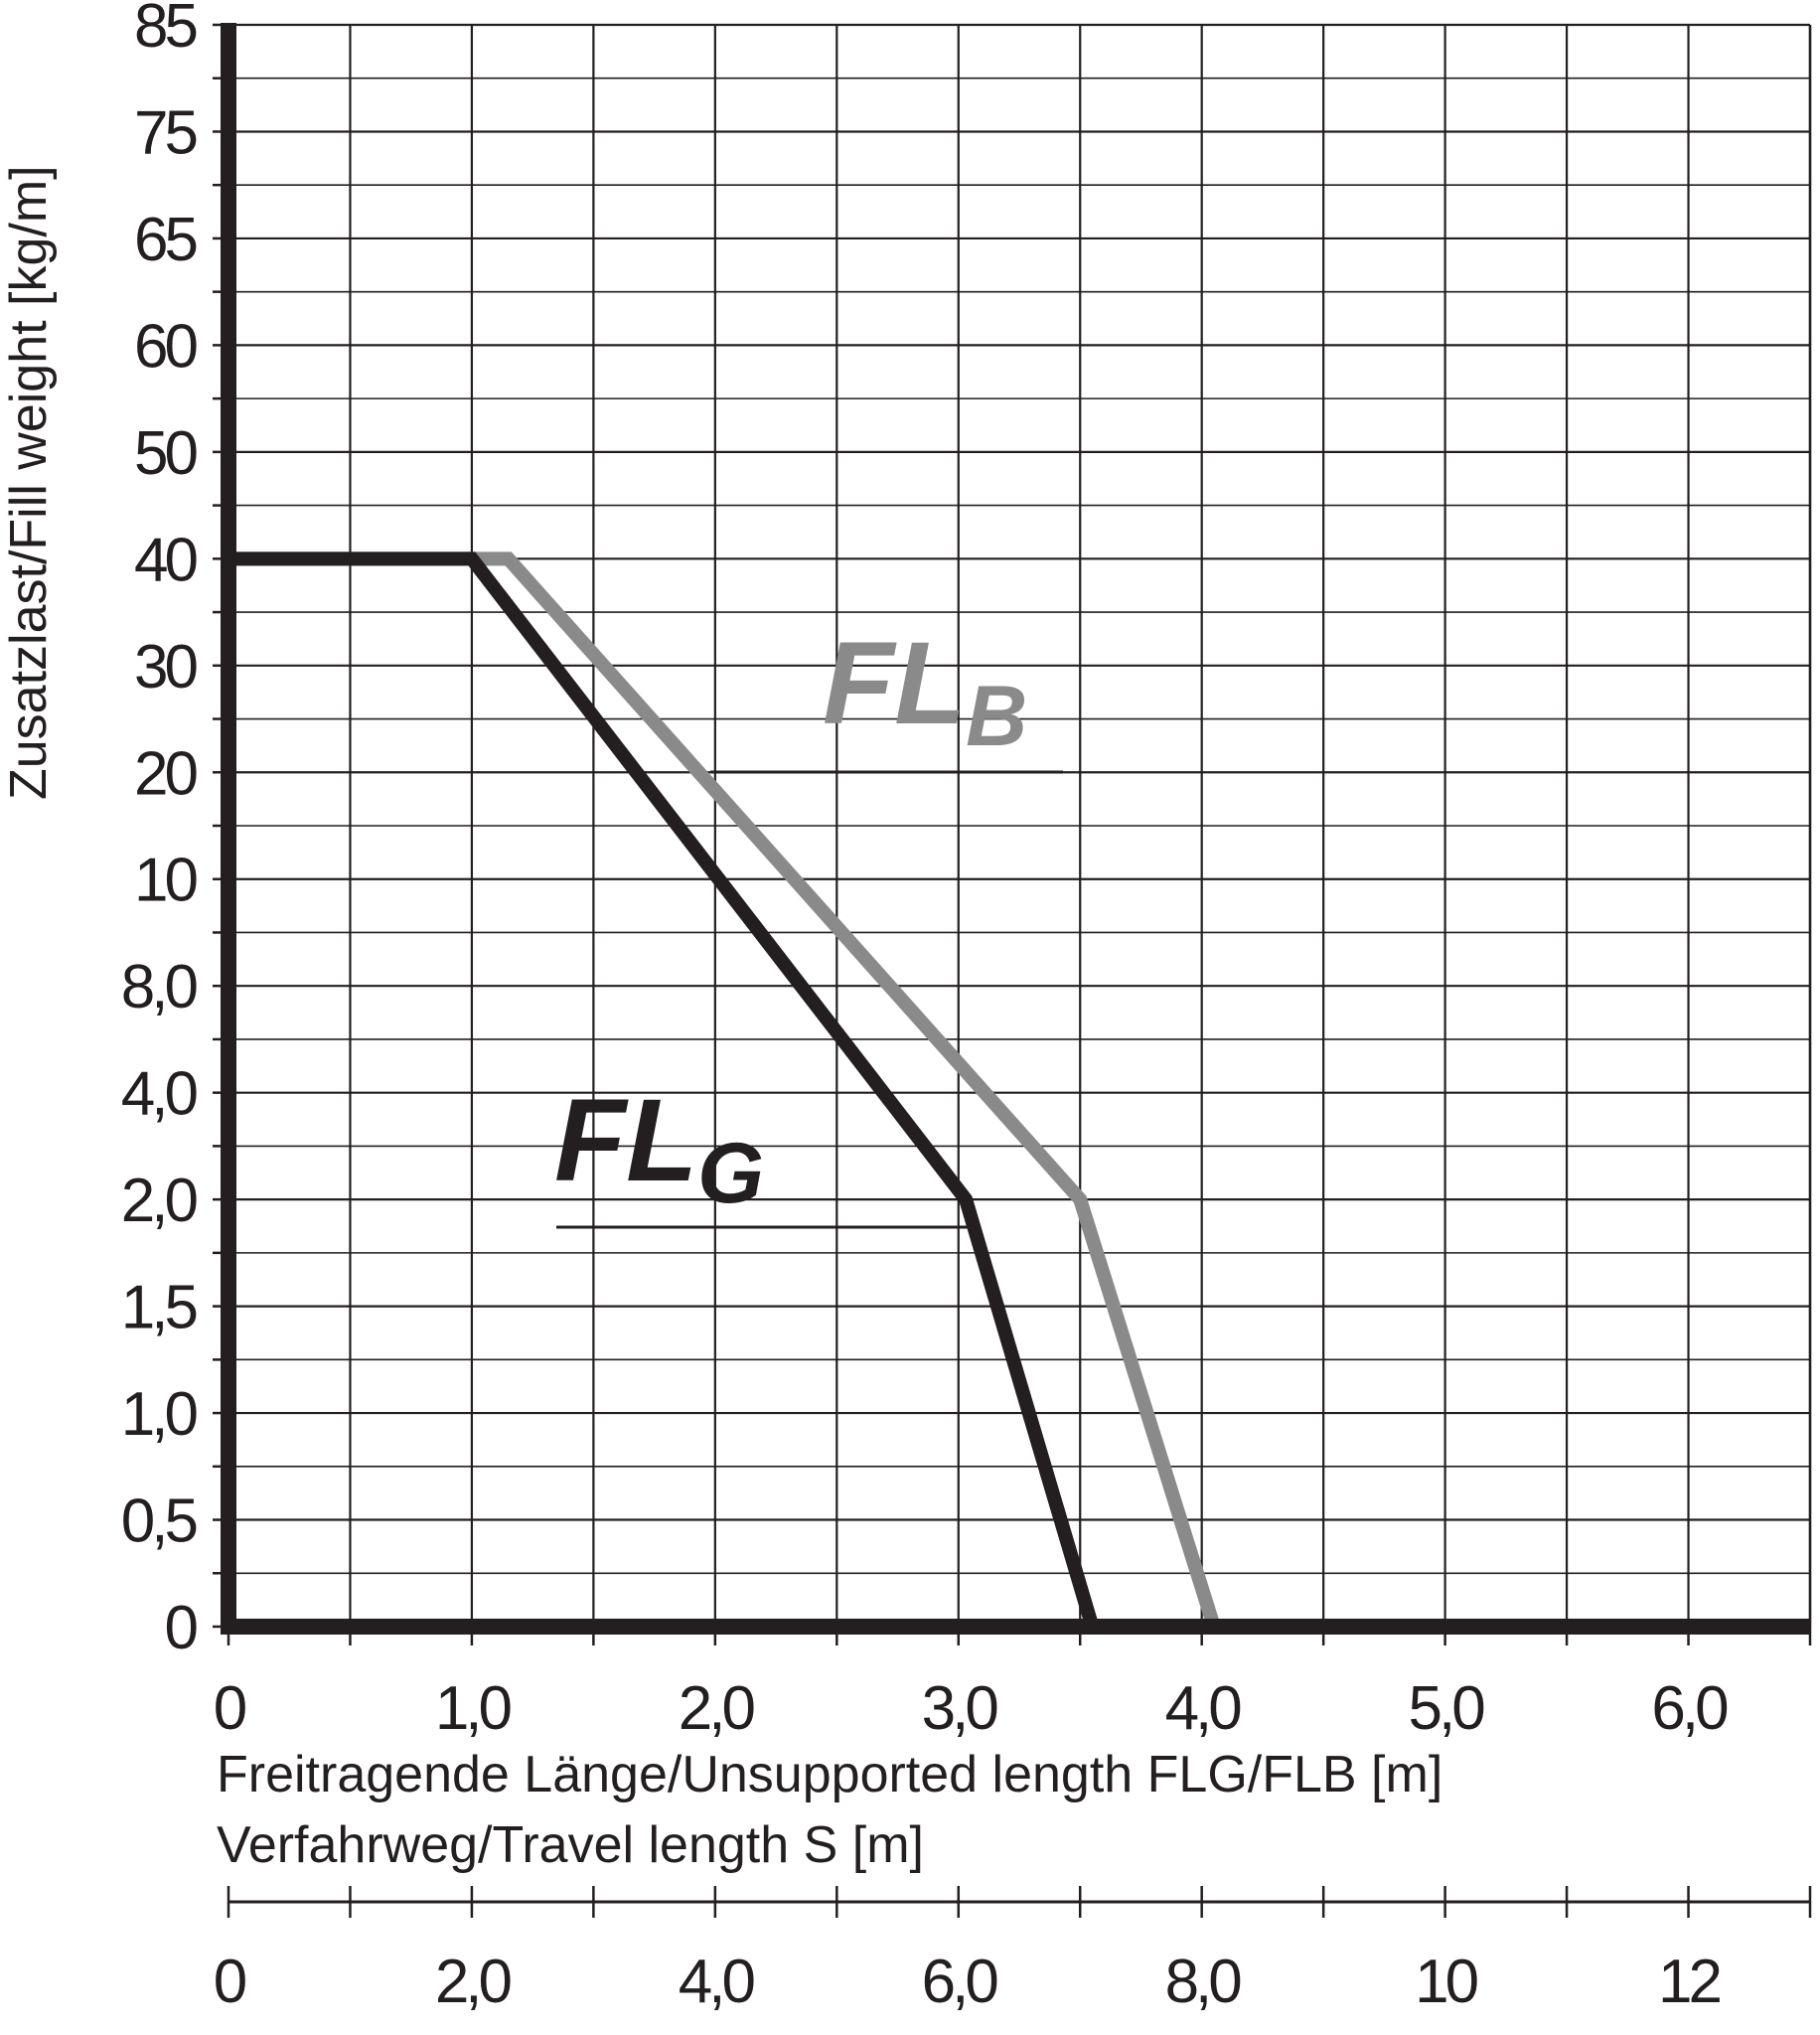  I want to click on x-tick-label: 0, so click(230, 1708).